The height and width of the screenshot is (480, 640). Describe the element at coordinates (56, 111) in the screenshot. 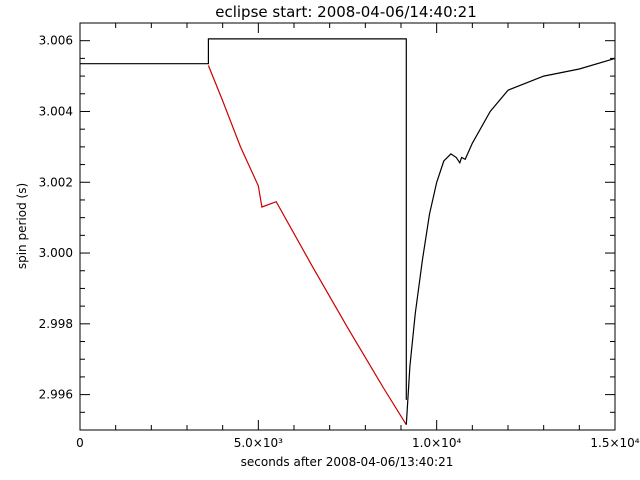

I see `y-tick-label: 3.004` at that location.